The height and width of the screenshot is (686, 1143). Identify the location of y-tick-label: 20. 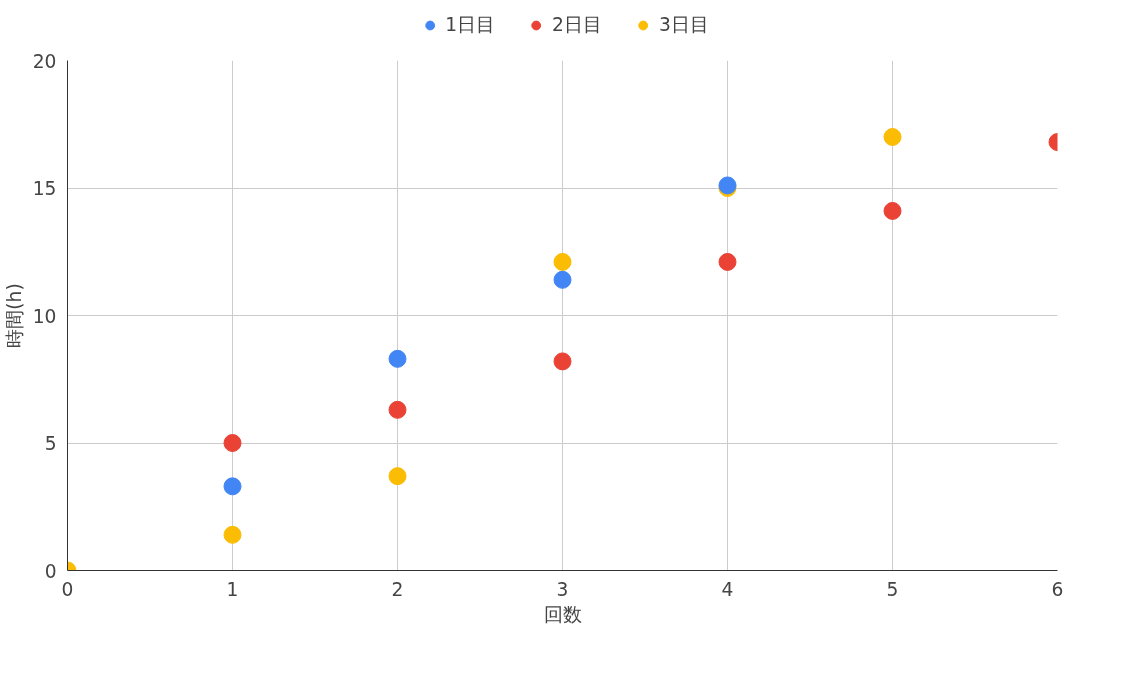
(44, 61).